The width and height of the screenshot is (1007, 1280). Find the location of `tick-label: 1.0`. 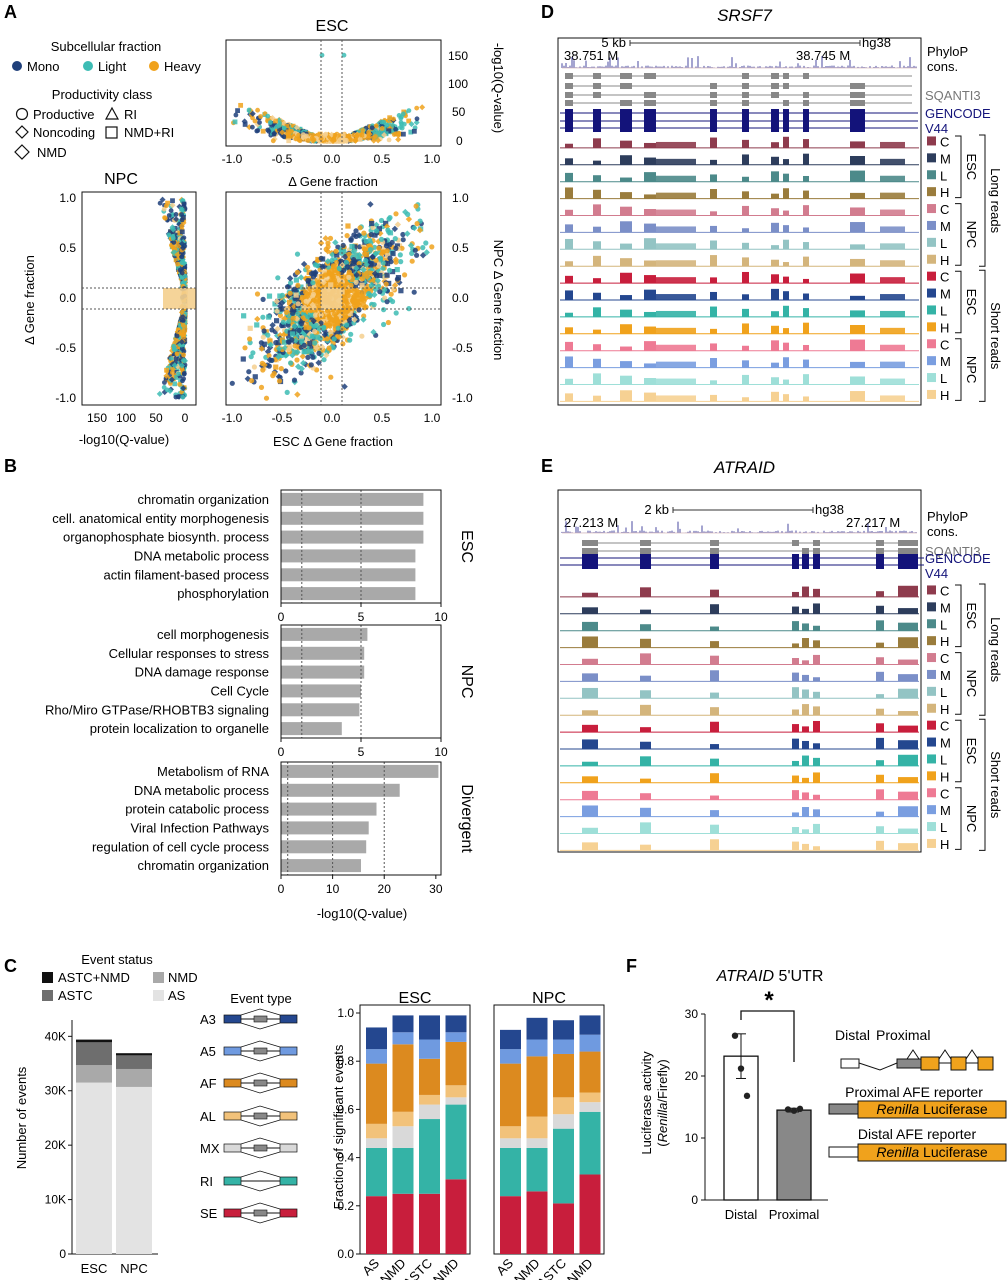

tick-label: 1.0 is located at coordinates (345, 1013).